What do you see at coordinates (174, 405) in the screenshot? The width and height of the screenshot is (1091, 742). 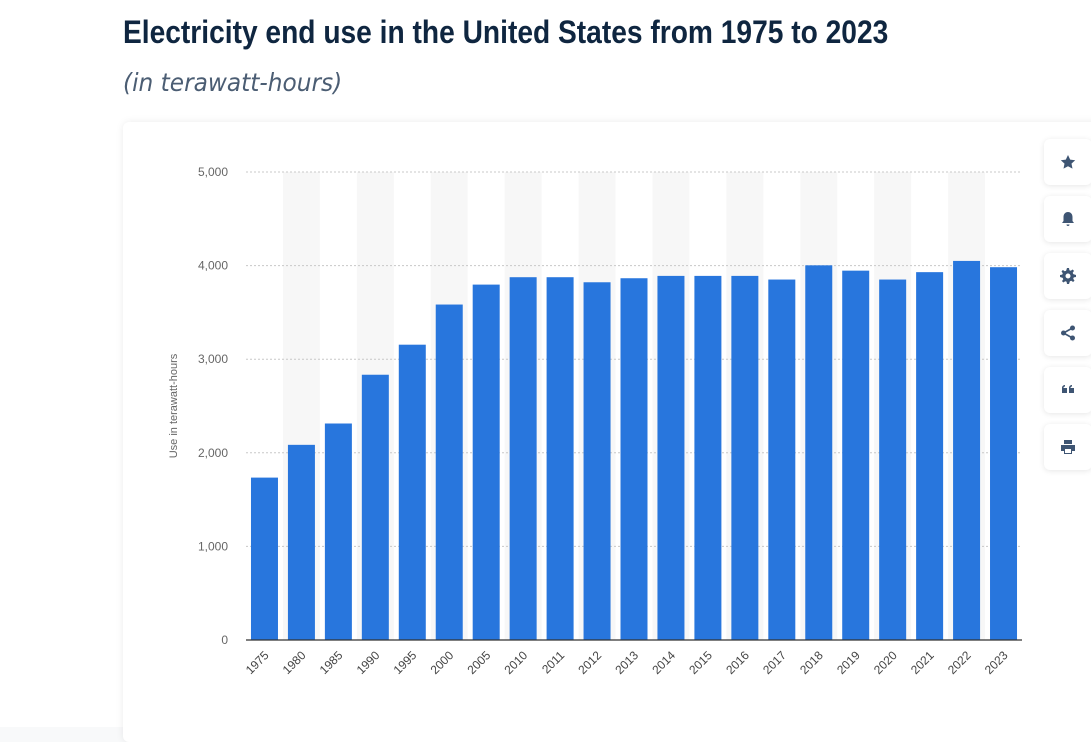 I see `y-axis-label: Use in terawatt-hours` at bounding box center [174, 405].